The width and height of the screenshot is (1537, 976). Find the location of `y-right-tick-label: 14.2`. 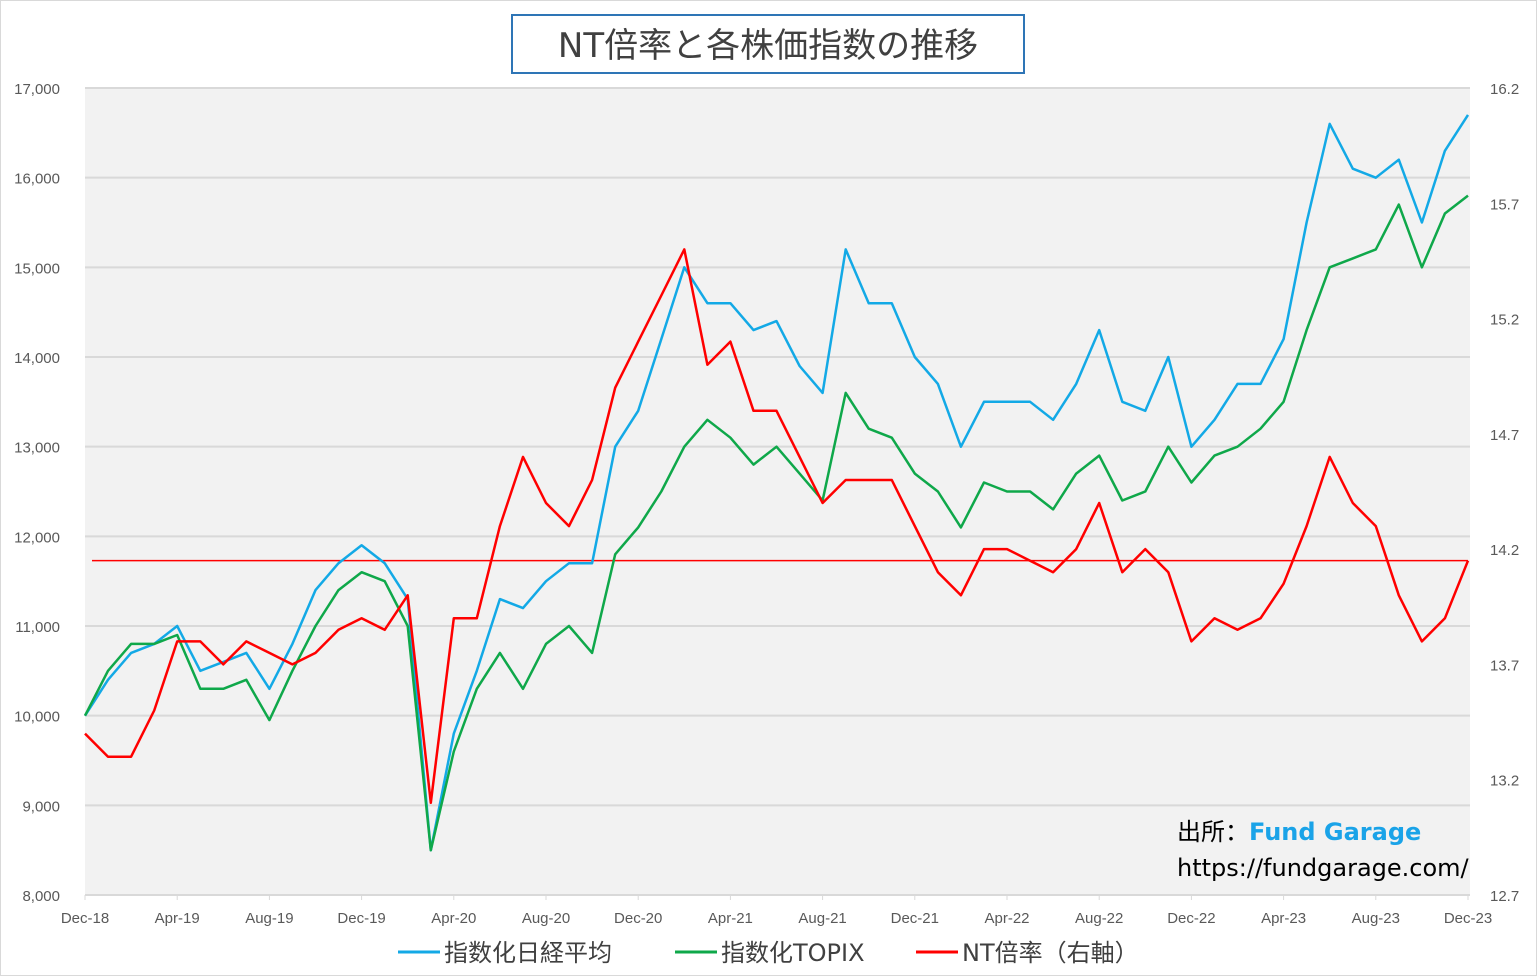

y-right-tick-label: 14.2 is located at coordinates (1504, 550).